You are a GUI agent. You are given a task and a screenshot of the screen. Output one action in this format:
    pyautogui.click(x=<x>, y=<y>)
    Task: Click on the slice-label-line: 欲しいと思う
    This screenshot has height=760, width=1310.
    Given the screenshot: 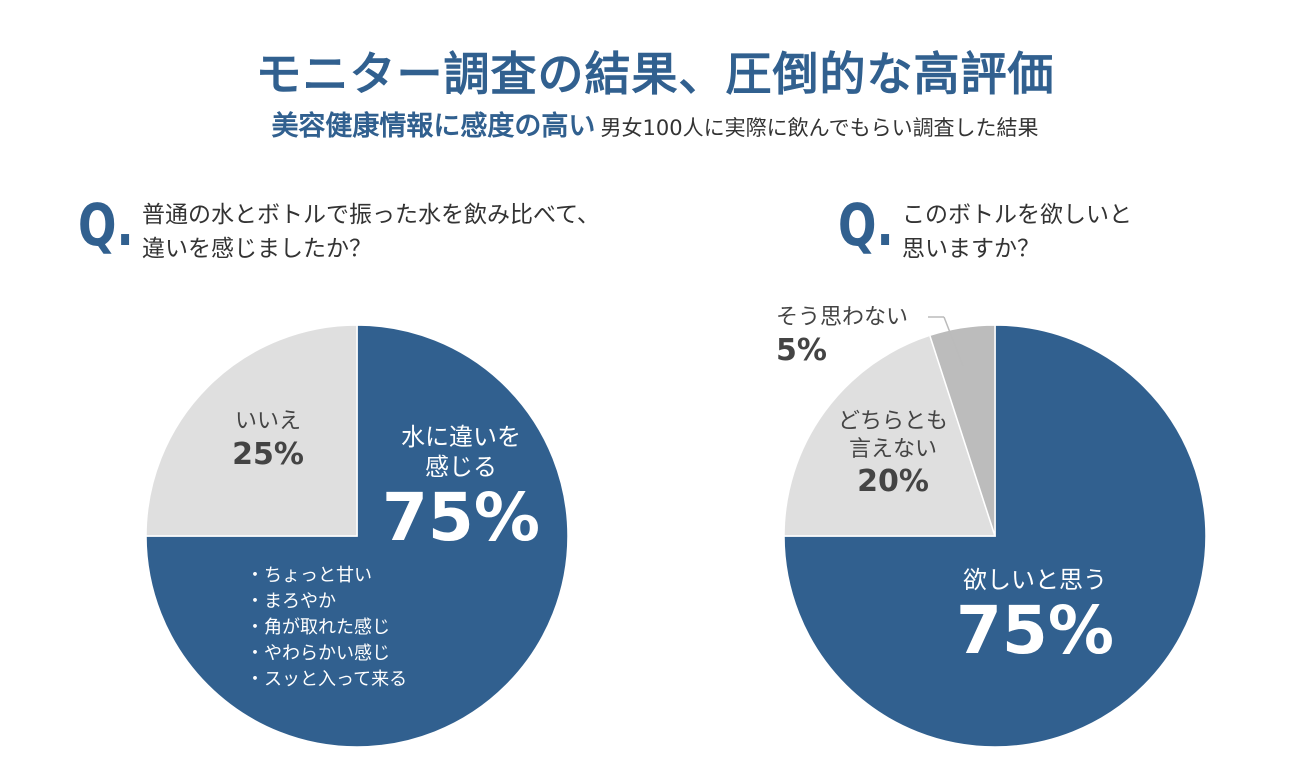 What is the action you would take?
    pyautogui.click(x=1035, y=580)
    